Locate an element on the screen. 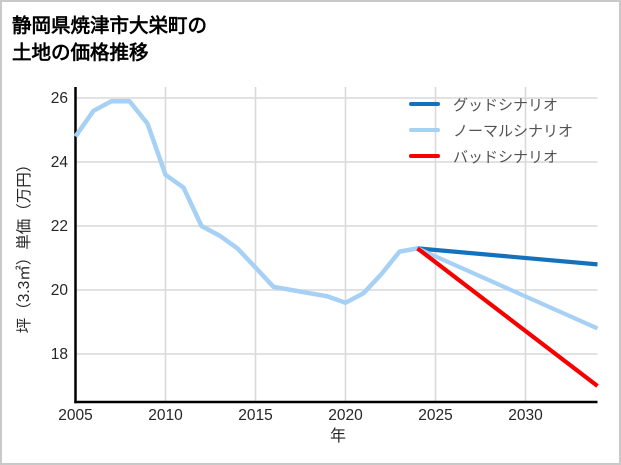  y-tick-label-20: 20 is located at coordinates (59, 290).